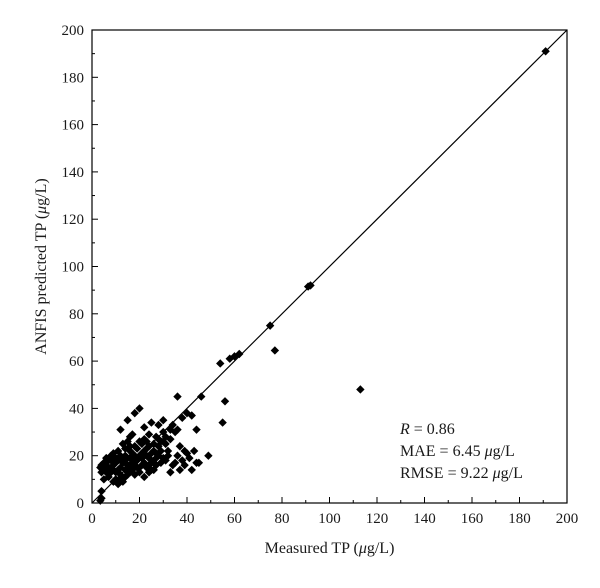 Image resolution: width=600 pixels, height=588 pixels. Describe the element at coordinates (427, 429) in the screenshot. I see `stat-r: R = 0.86` at that location.